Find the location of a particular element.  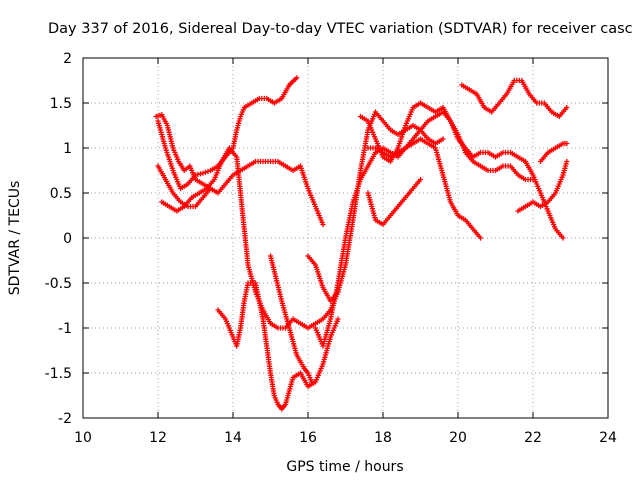

y-tick-label: 1.5 is located at coordinates (61, 104).